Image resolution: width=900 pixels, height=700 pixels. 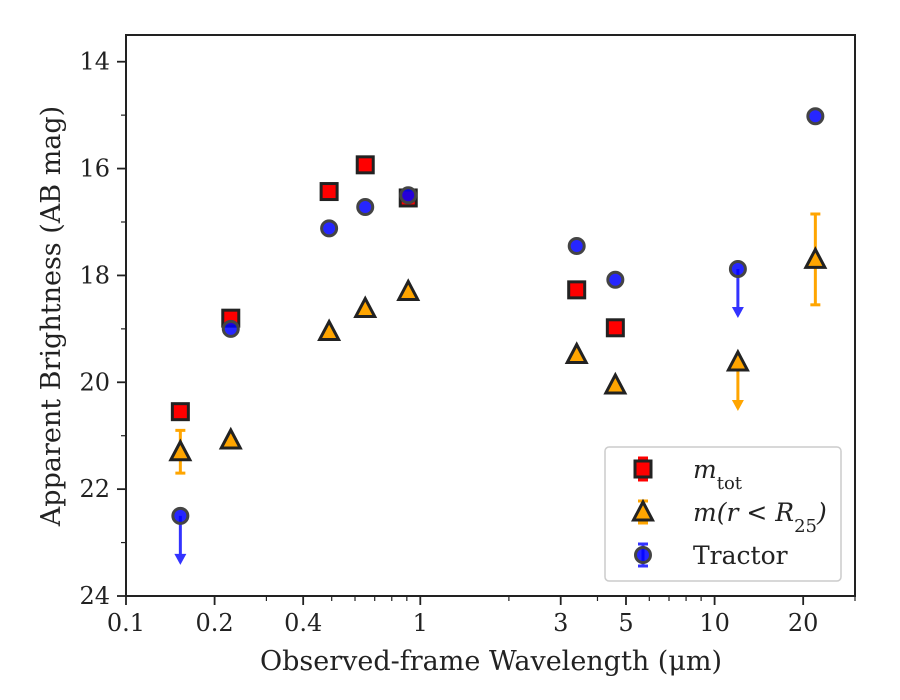 What do you see at coordinates (714, 623) in the screenshot?
I see `x-tick-label: 10` at bounding box center [714, 623].